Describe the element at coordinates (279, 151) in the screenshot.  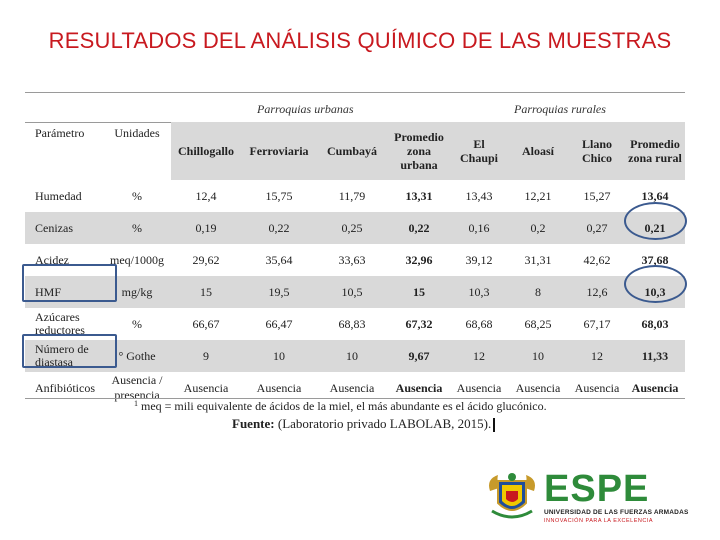
I see `header-ferroviaria: Ferroviaria` at that location.